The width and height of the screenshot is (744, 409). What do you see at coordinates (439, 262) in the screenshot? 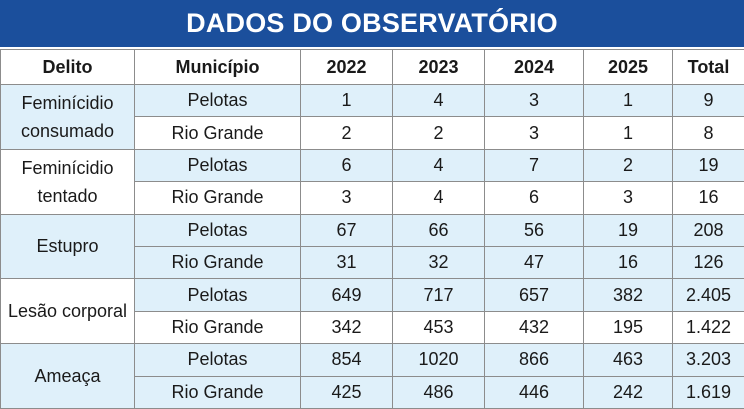
I see `value-2023-cell: 32` at bounding box center [439, 262].